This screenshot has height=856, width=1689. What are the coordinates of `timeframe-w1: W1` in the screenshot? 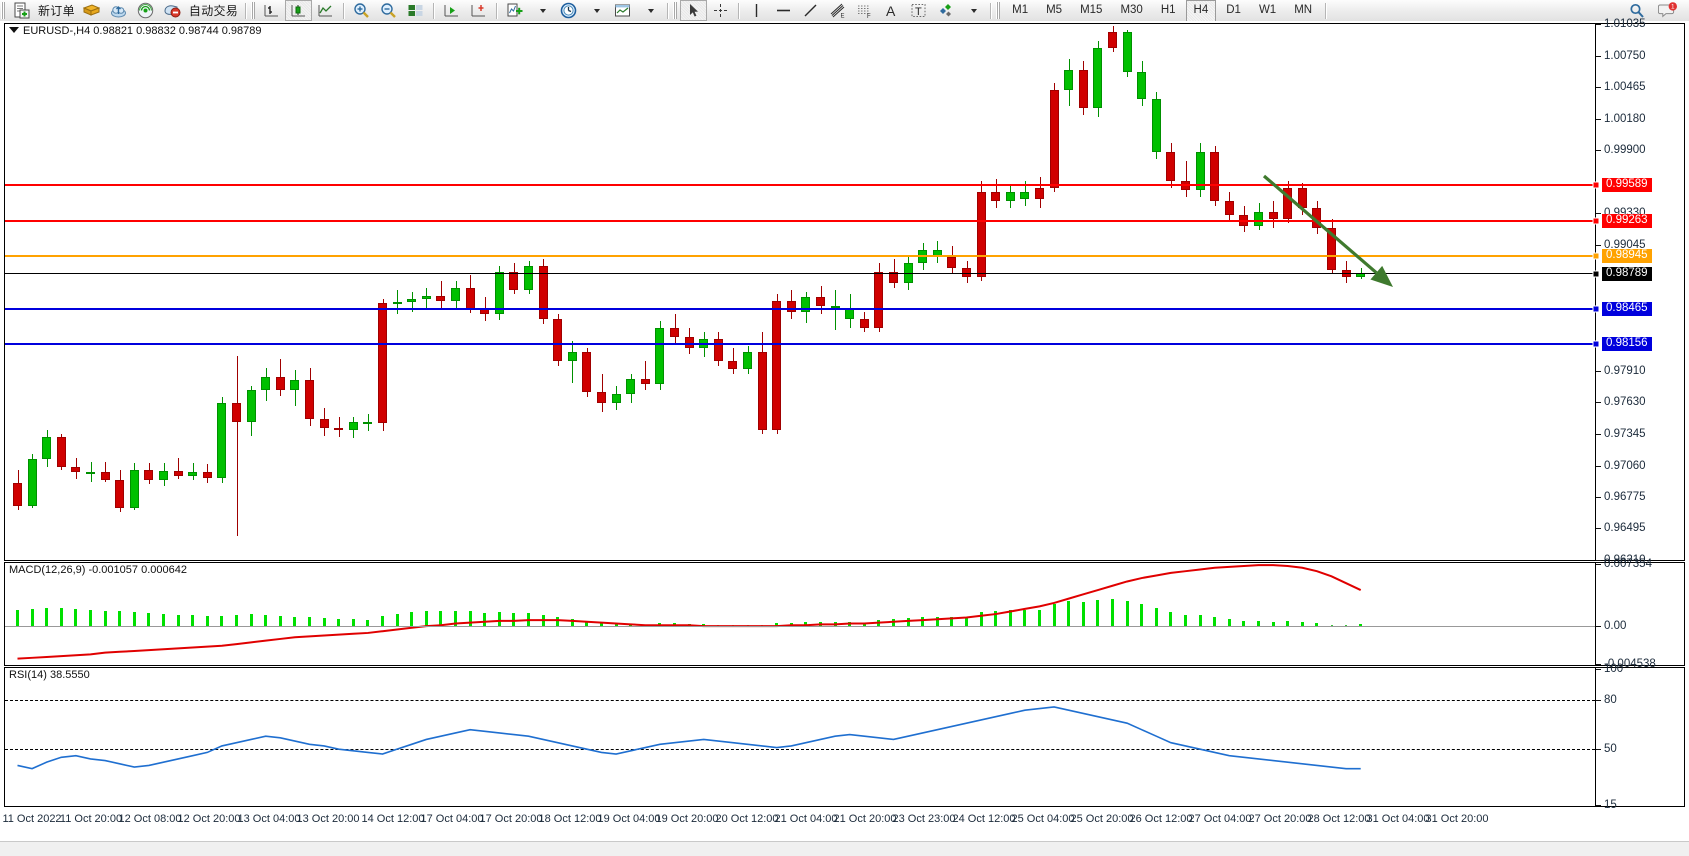 It's located at (1267, 10).